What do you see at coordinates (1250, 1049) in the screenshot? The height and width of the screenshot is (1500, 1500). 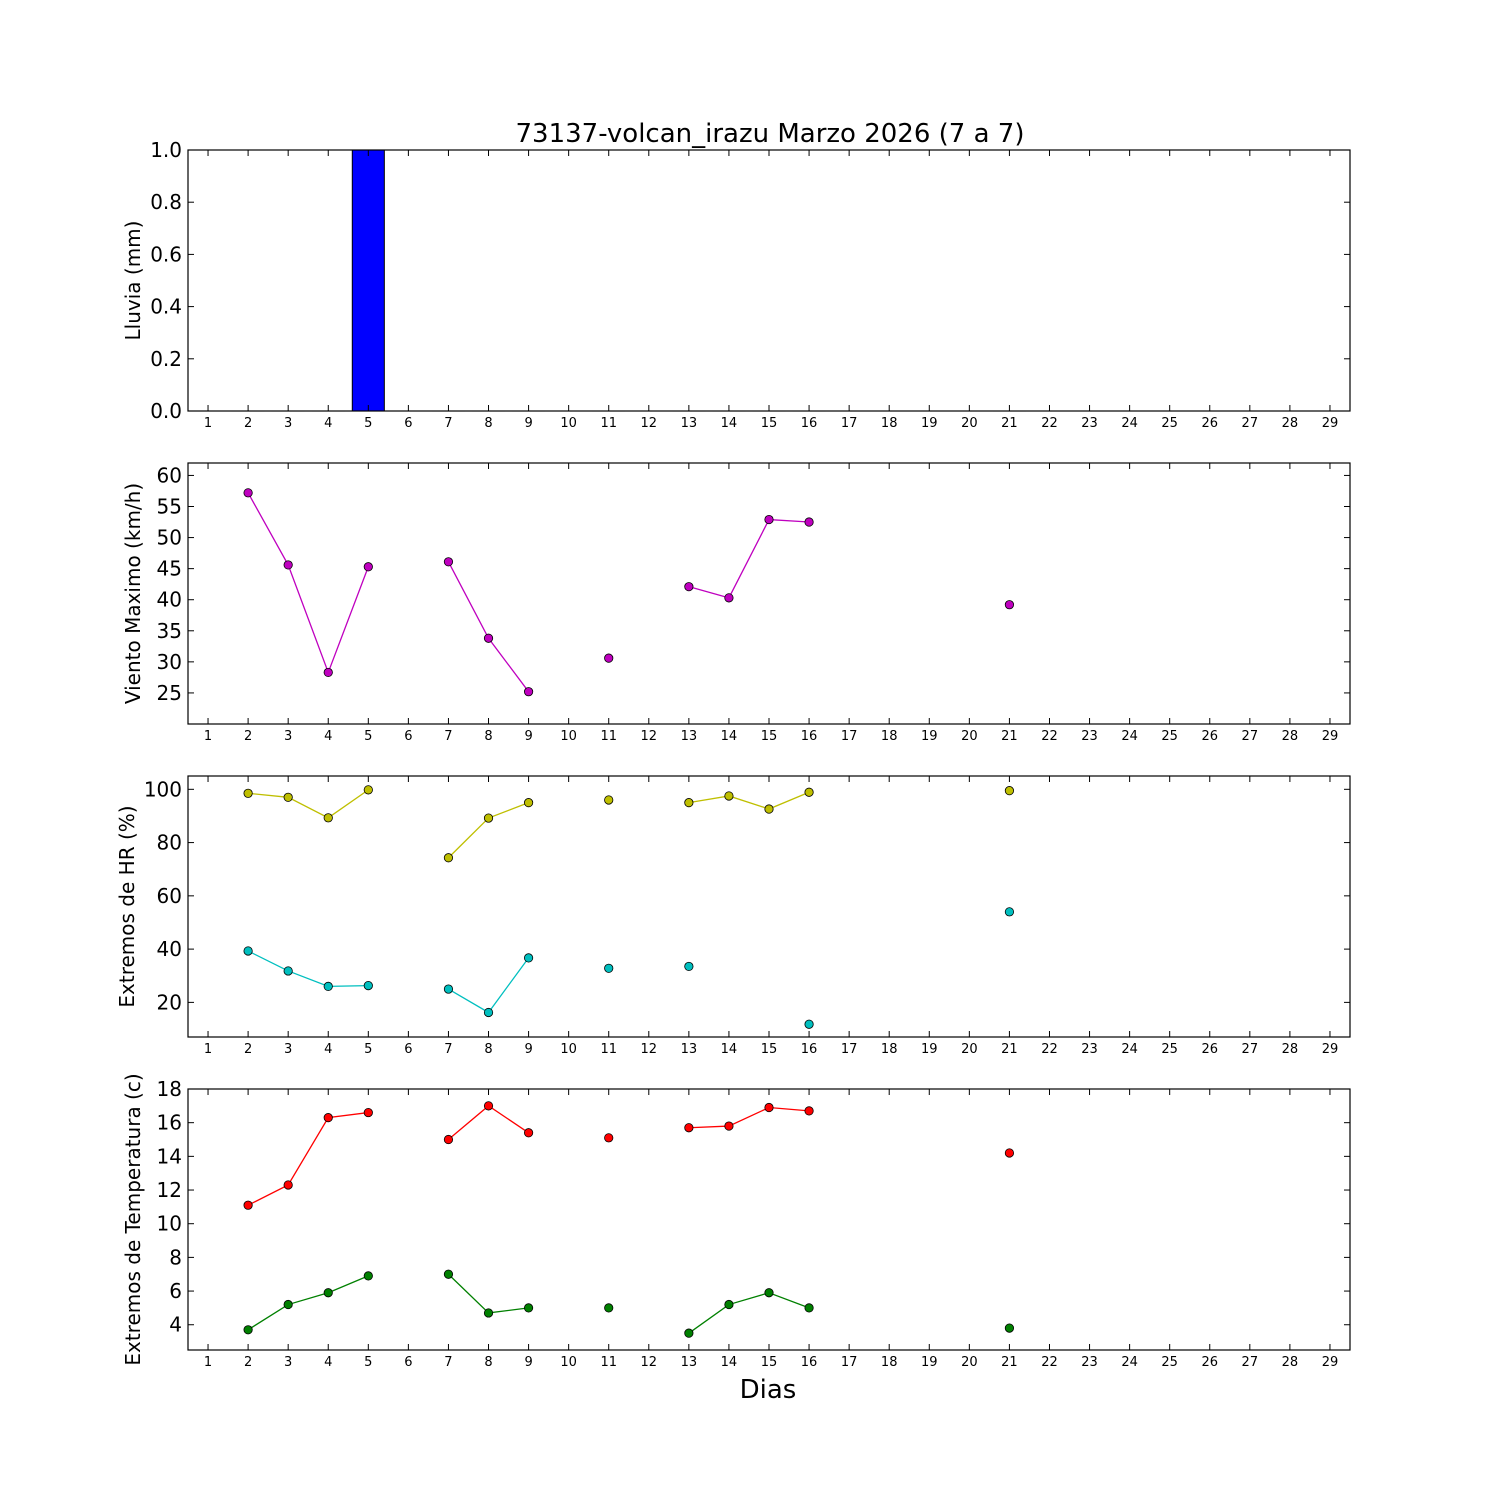 I see `x-tick-label: 27` at bounding box center [1250, 1049].